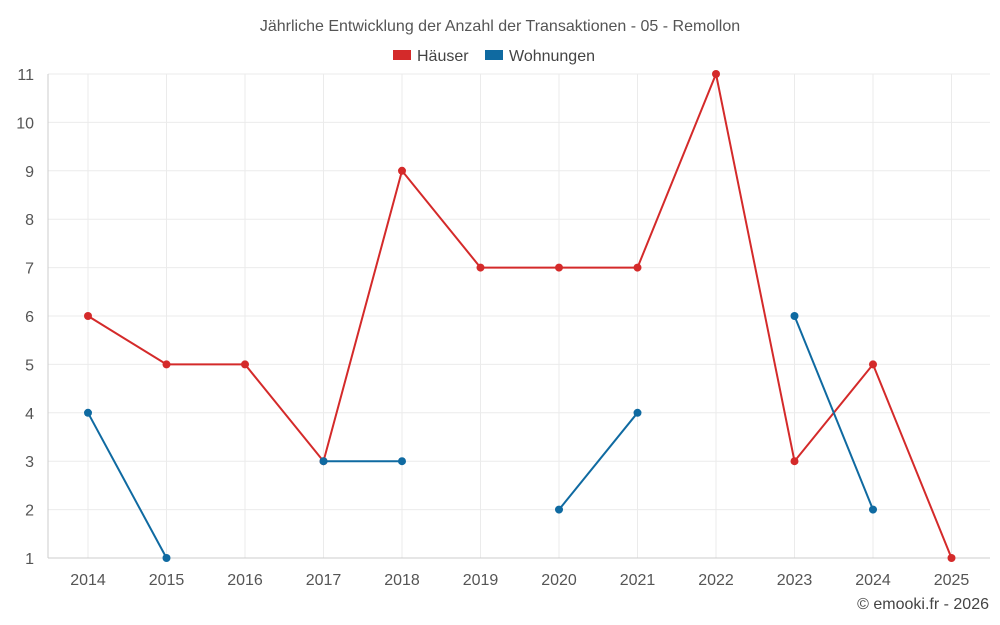  What do you see at coordinates (402, 580) in the screenshot?
I see `x-tick-label: 2018` at bounding box center [402, 580].